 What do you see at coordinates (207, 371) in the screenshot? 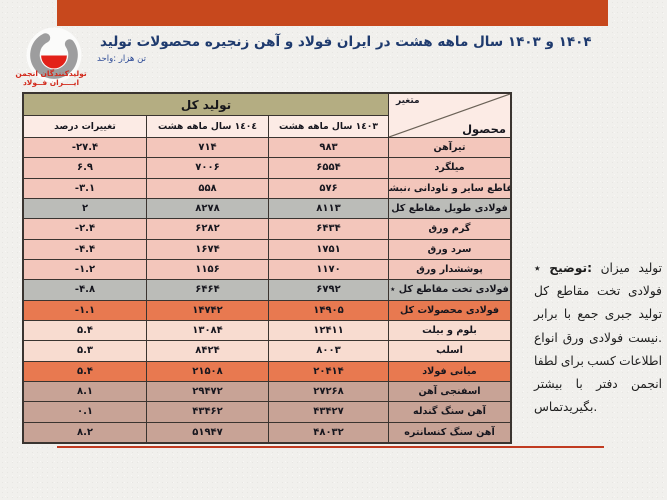
I see `value-1404-cell: ۲۱۵۰۸` at bounding box center [207, 371].